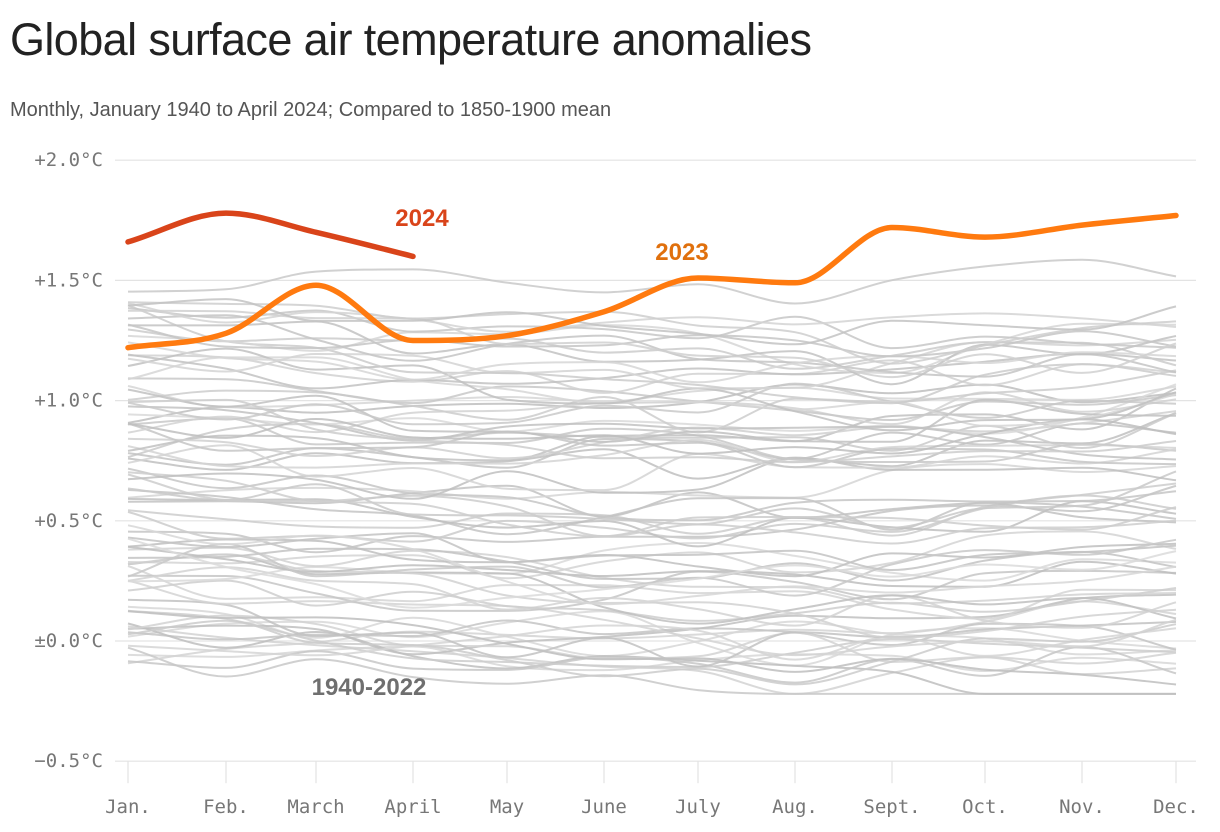 This screenshot has height=832, width=1220. What do you see at coordinates (315, 807) in the screenshot?
I see `x-tick-label: March` at bounding box center [315, 807].